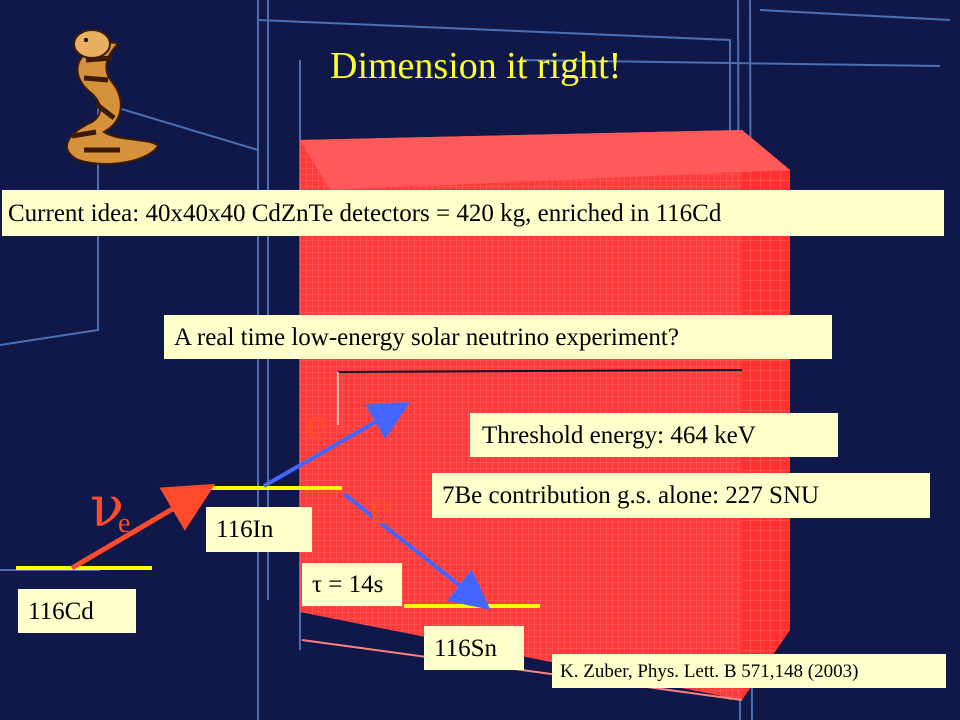 The image size is (960, 720). What do you see at coordinates (681, 495) in the screenshot?
I see `be7-contribution-box: 7Be contribution g.s. alone: 227 SNU` at bounding box center [681, 495].